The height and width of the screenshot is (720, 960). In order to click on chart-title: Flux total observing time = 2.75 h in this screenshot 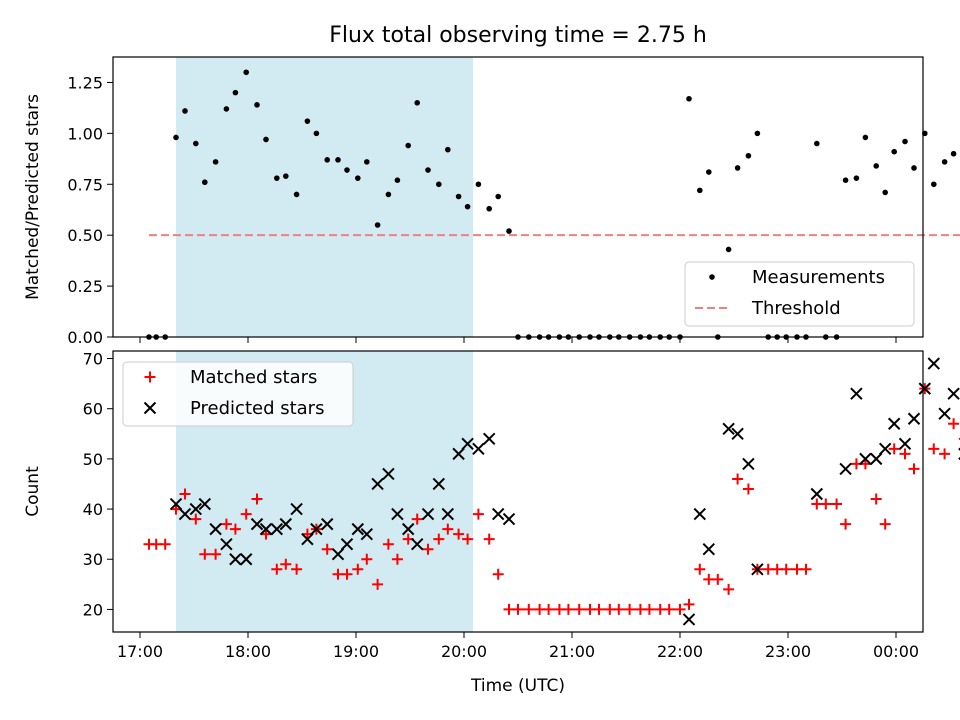, I will do `click(518, 35)`.